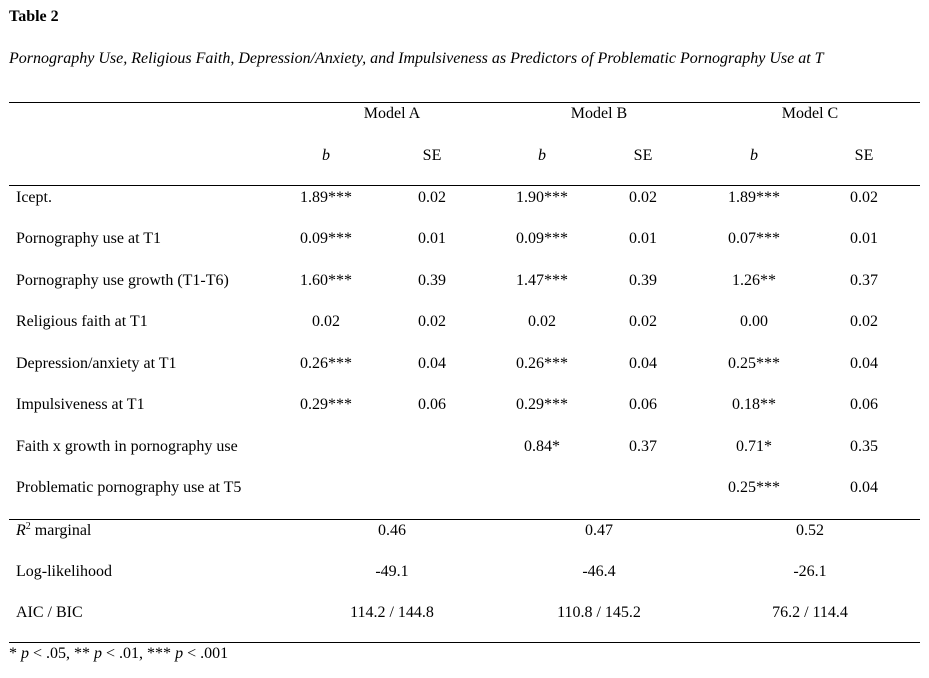  Describe the element at coordinates (810, 612) in the screenshot. I see `stat-cell: 76.2 / 114.4` at that location.